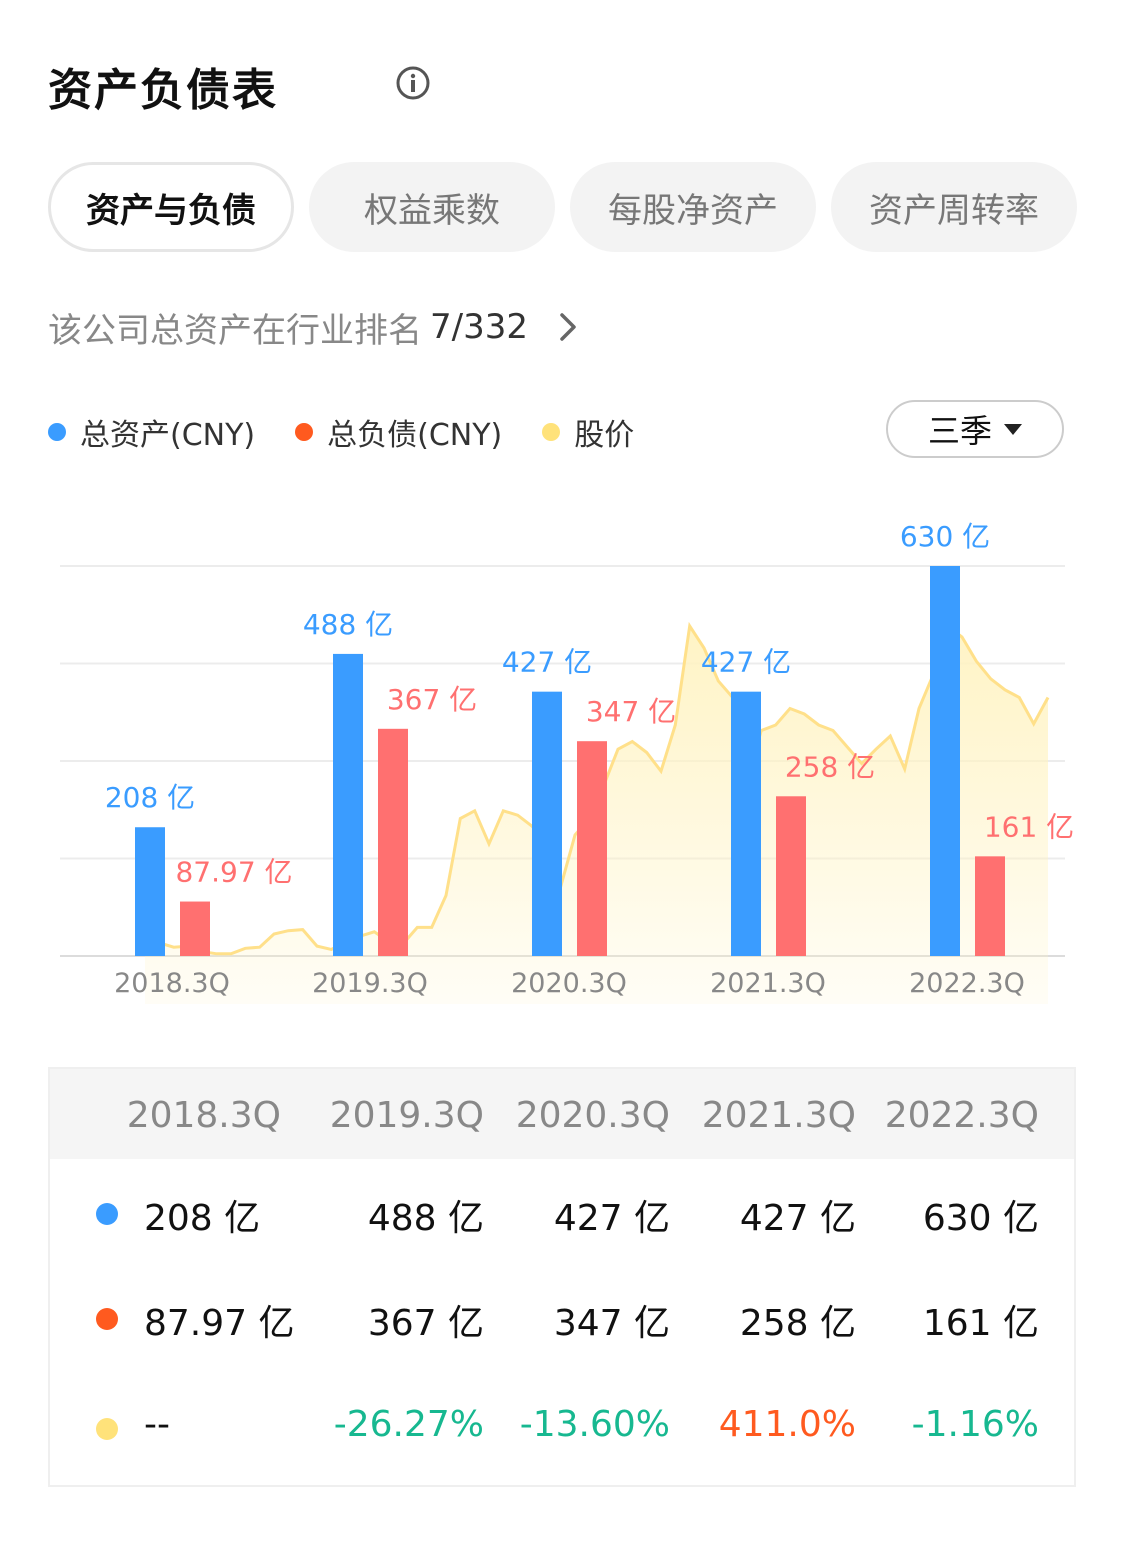  What do you see at coordinates (967, 983) in the screenshot?
I see `x-tick-label: 2022.3Q` at bounding box center [967, 983].